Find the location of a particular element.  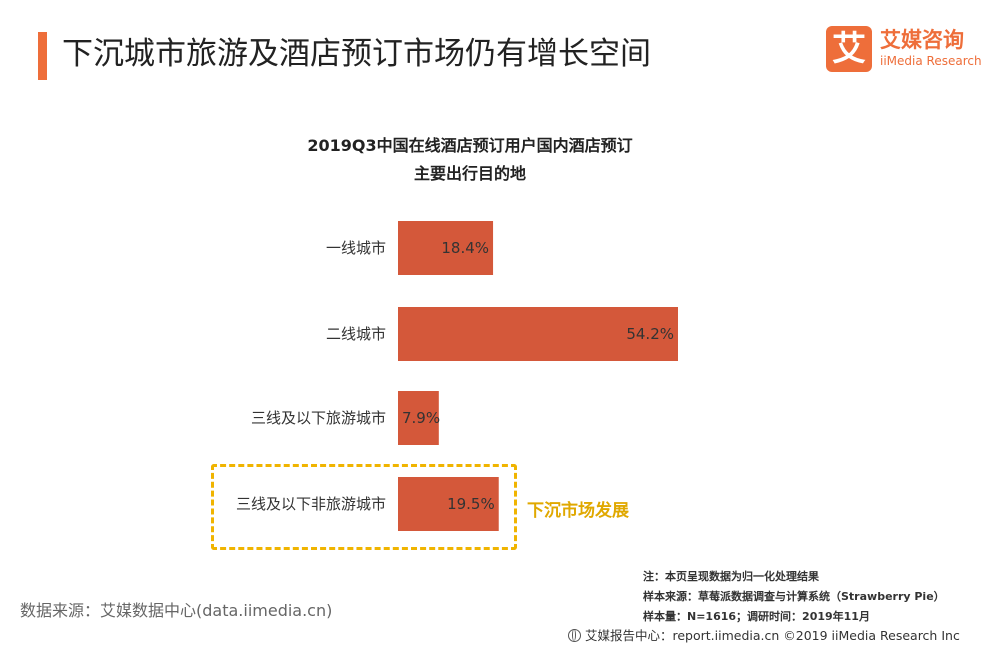

logo-mark-icon: 艾 is located at coordinates (849, 49).